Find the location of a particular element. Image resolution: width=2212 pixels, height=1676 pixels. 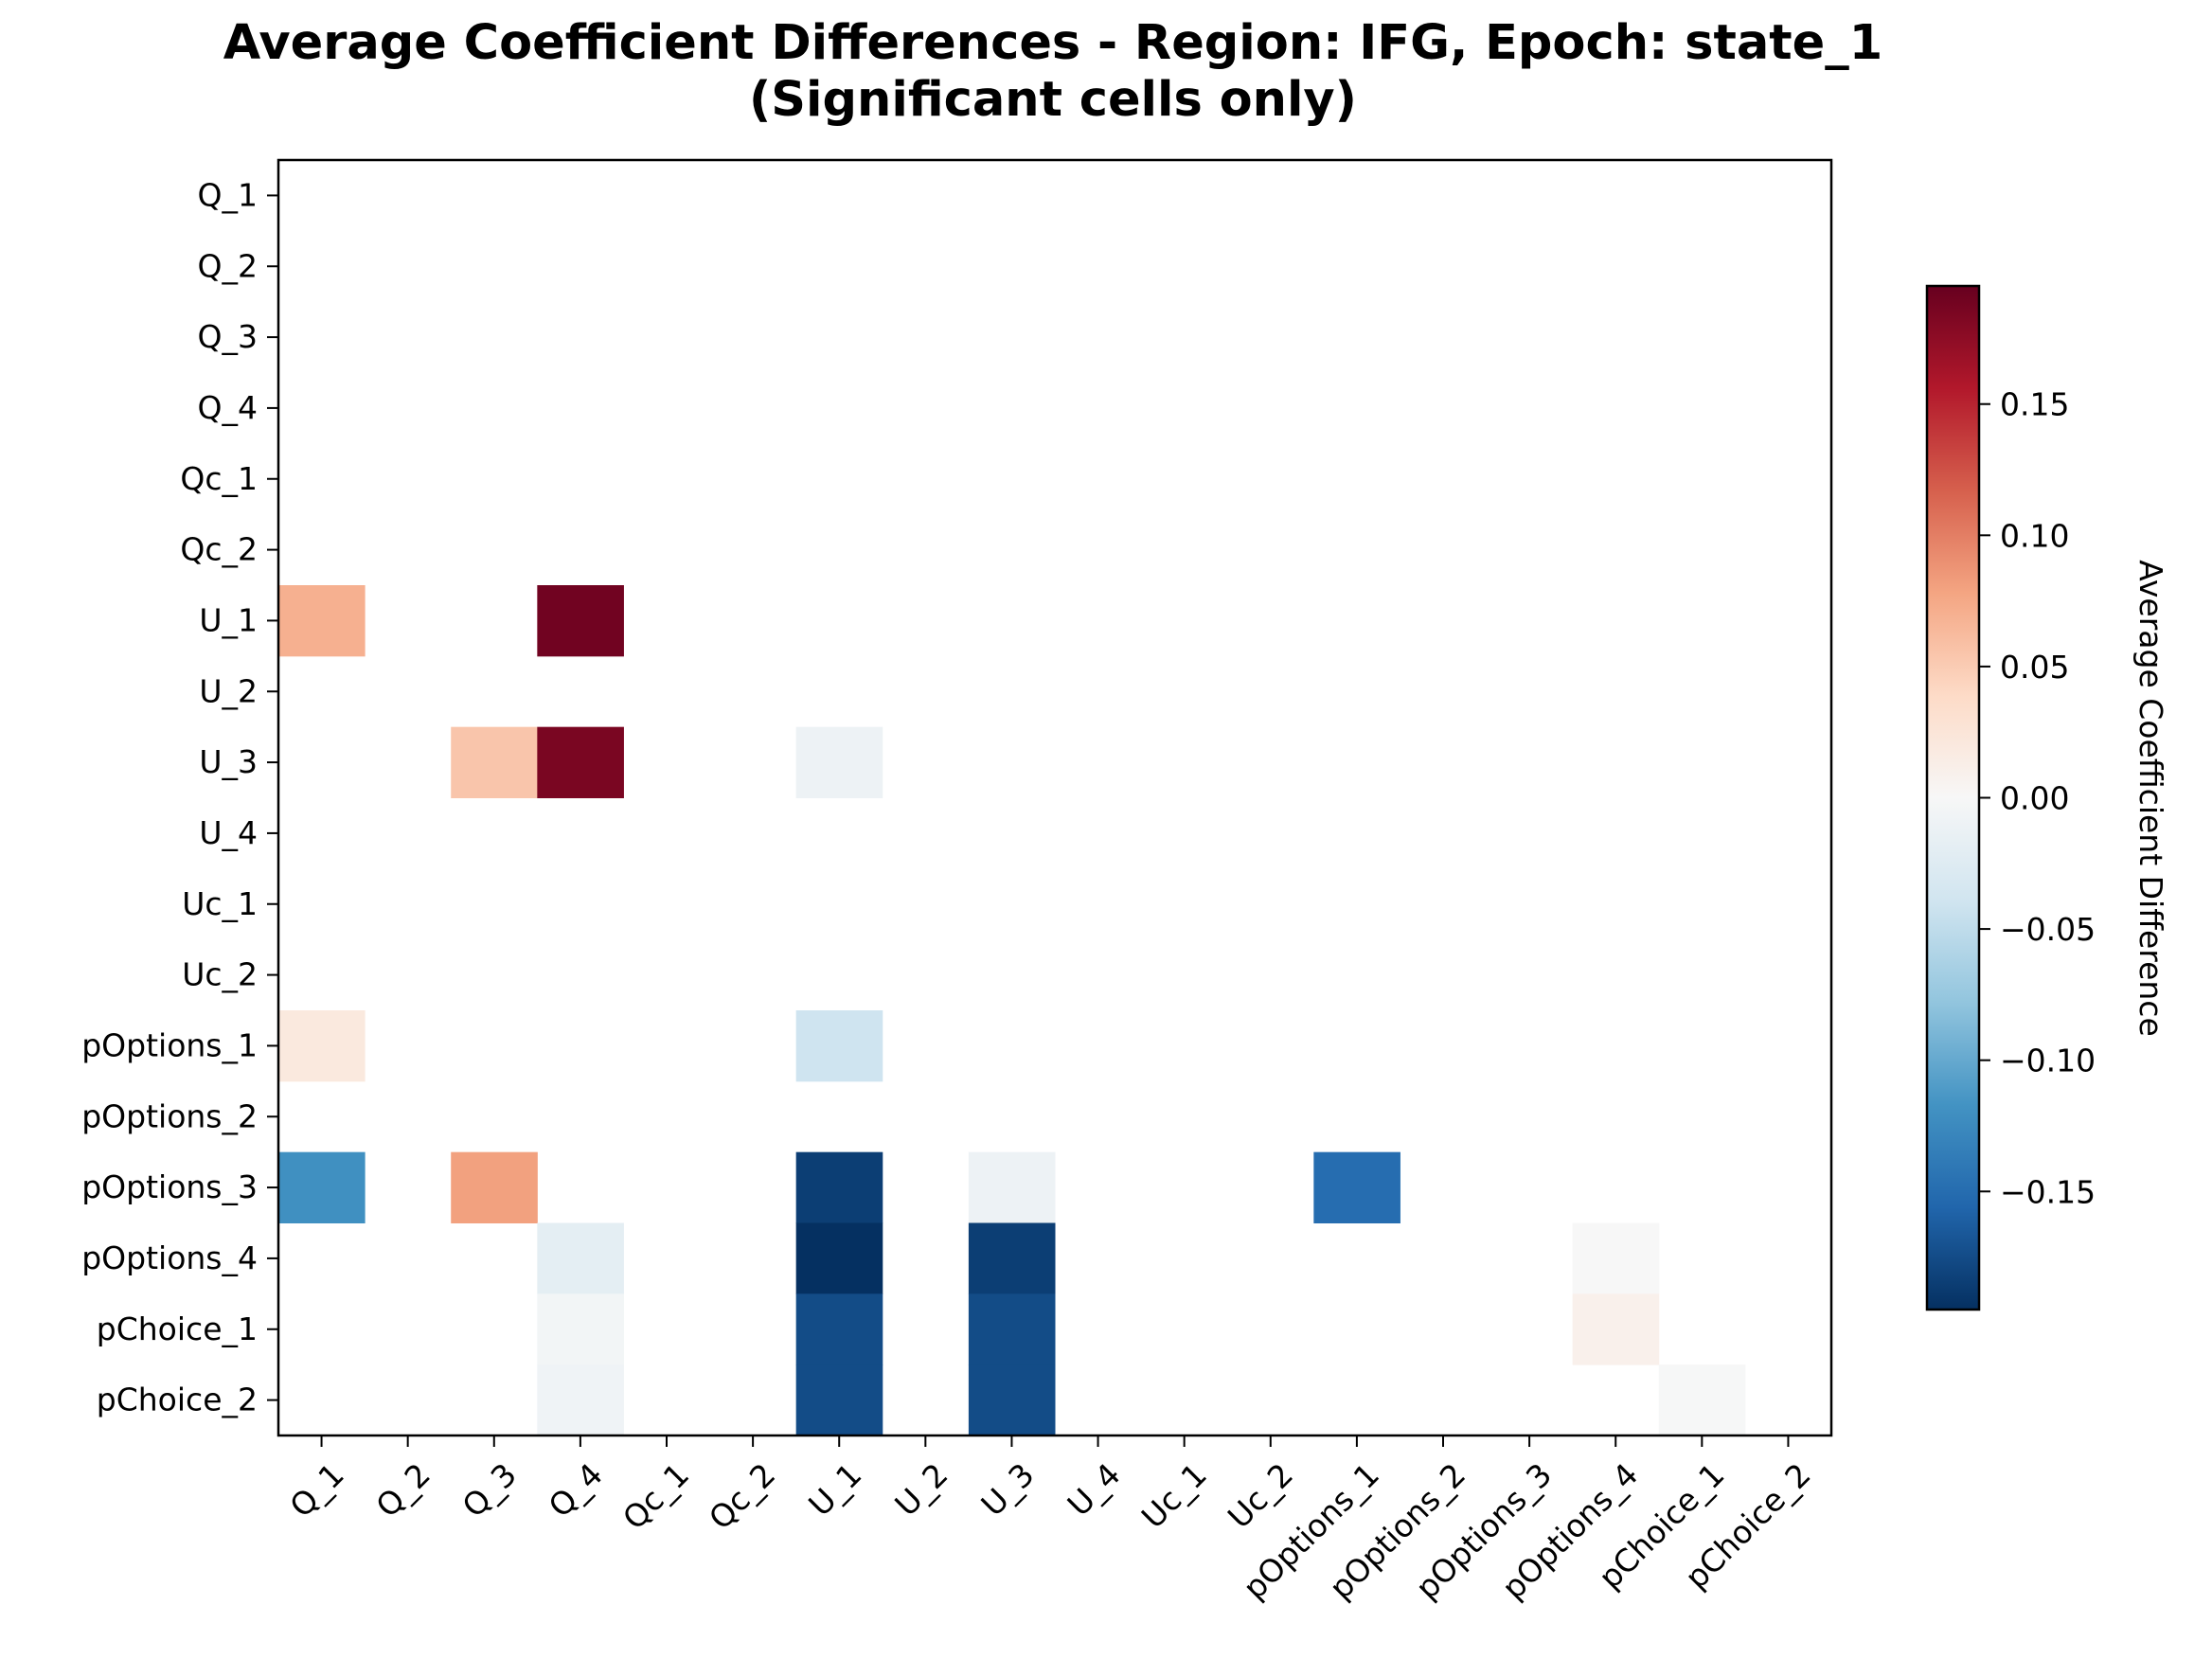

y-tick-label: pOptions_2 is located at coordinates (169, 1116).